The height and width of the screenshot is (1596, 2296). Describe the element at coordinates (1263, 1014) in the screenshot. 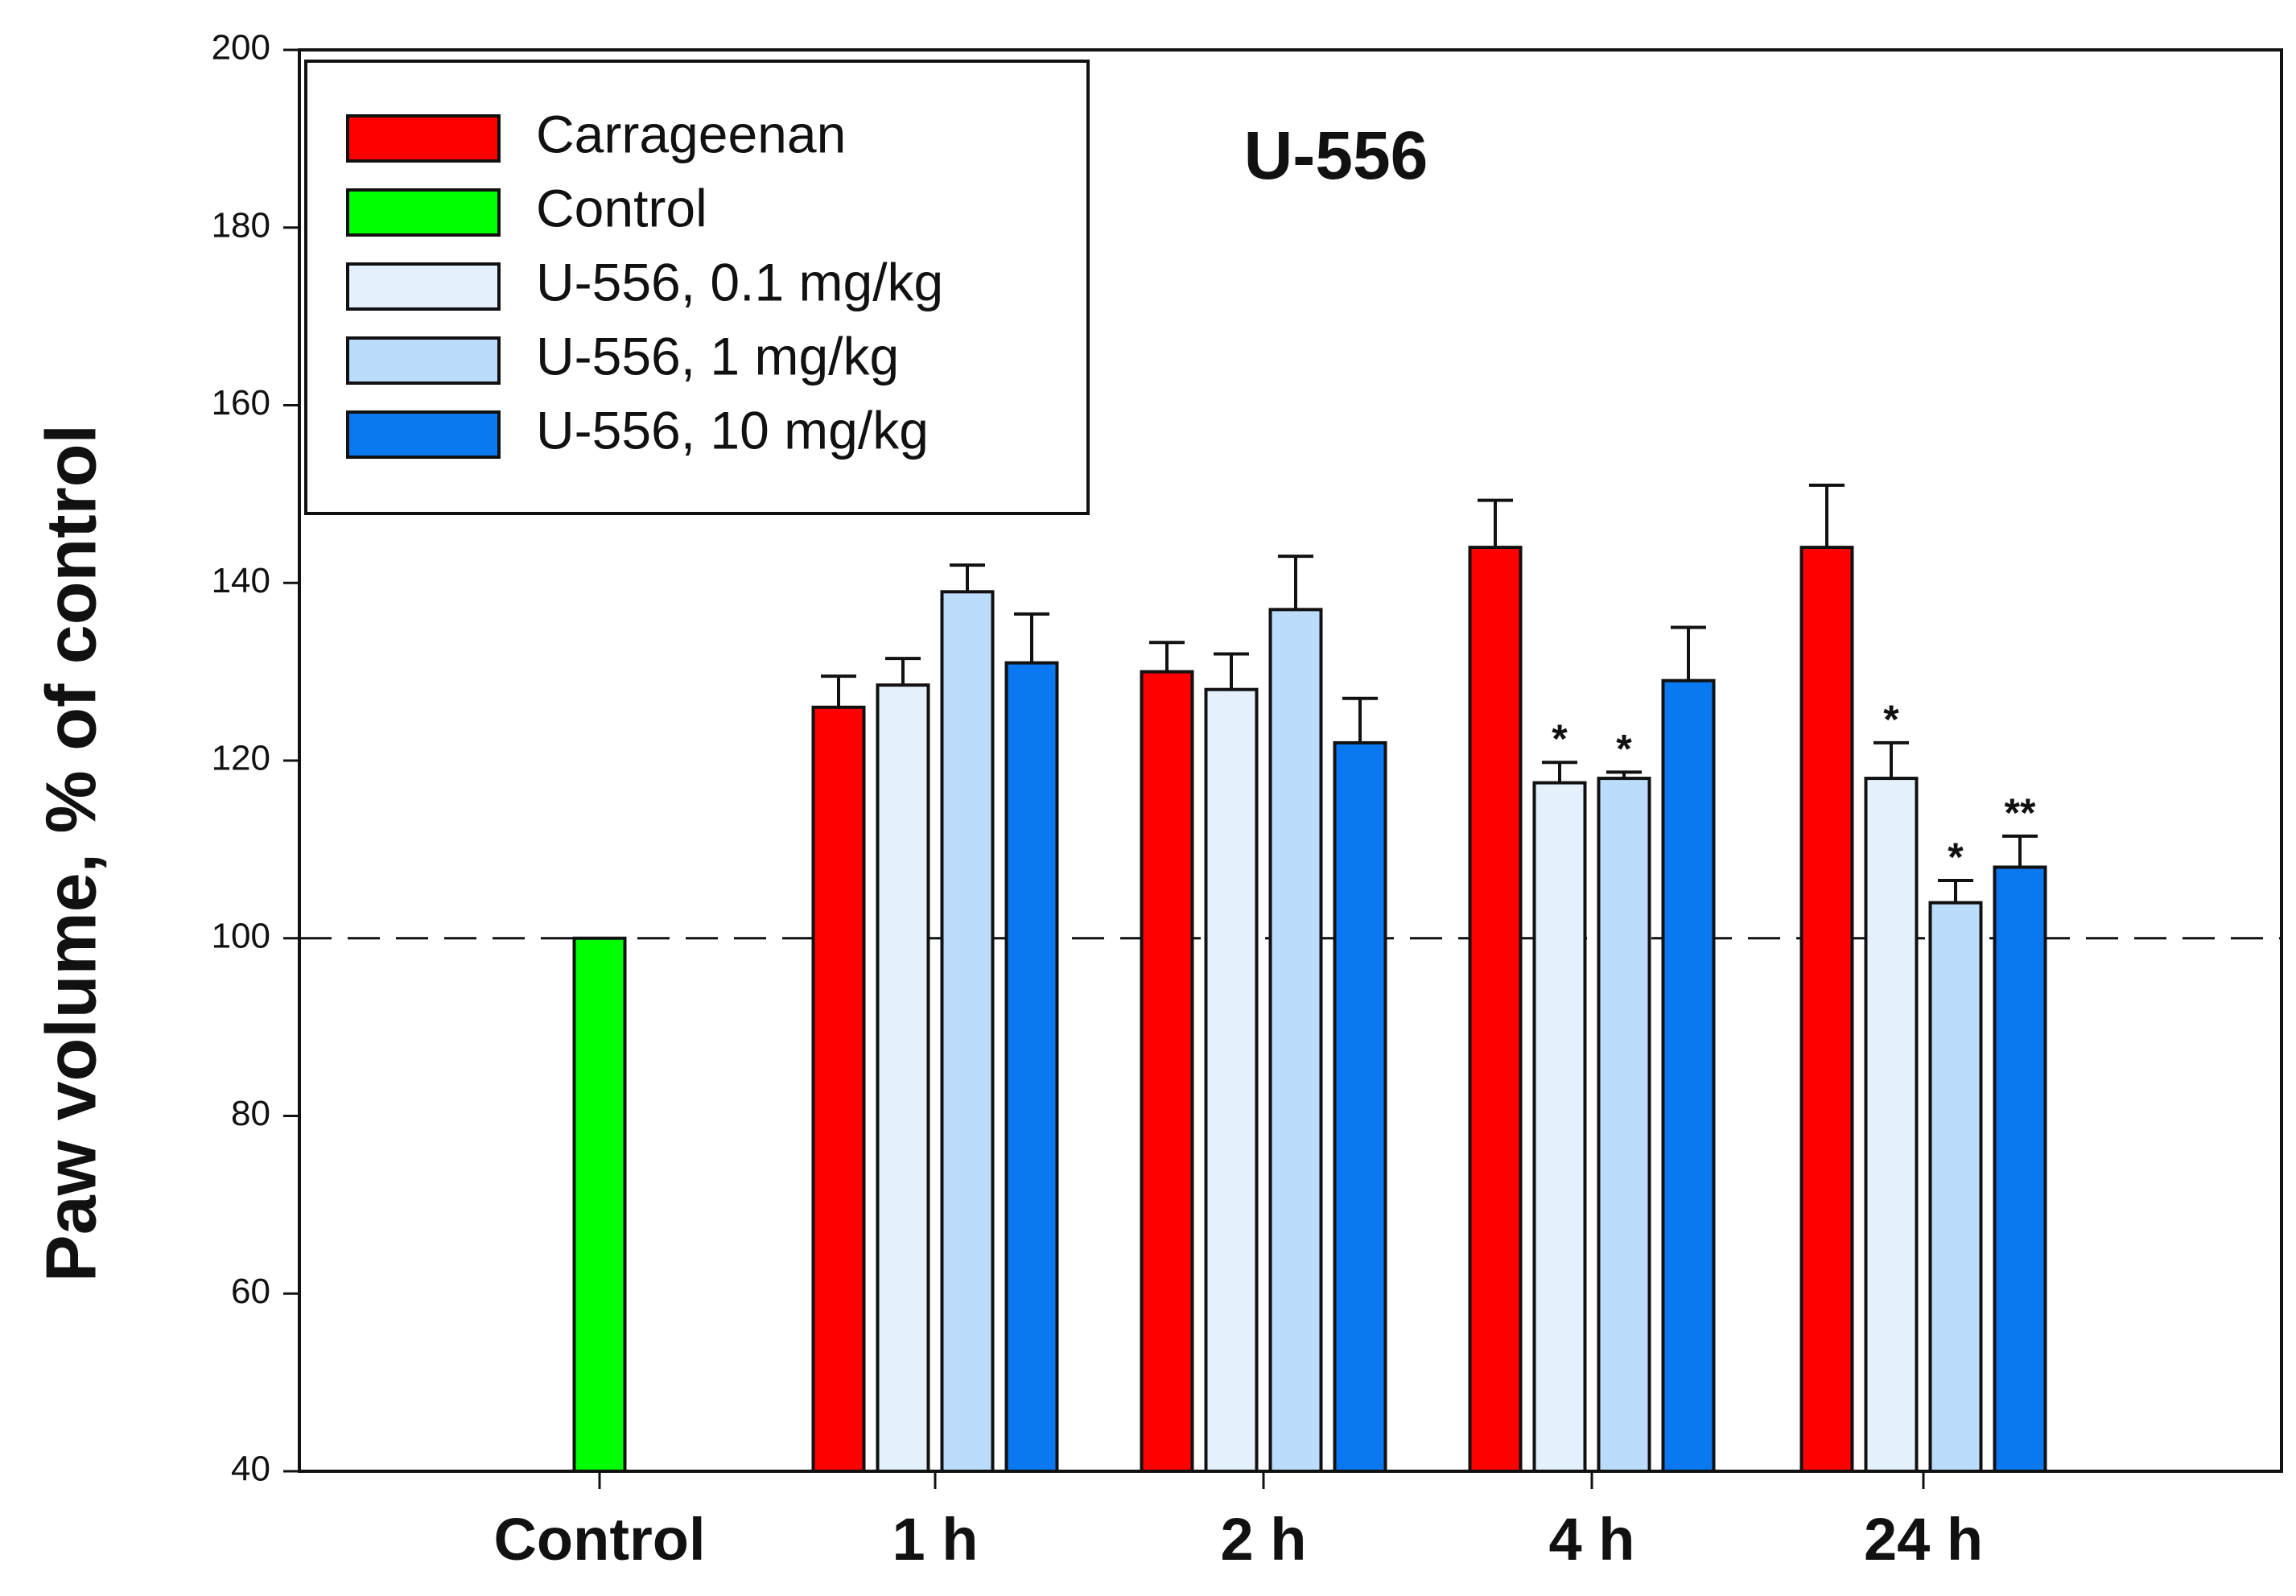

I see `bar-group-2-h` at that location.